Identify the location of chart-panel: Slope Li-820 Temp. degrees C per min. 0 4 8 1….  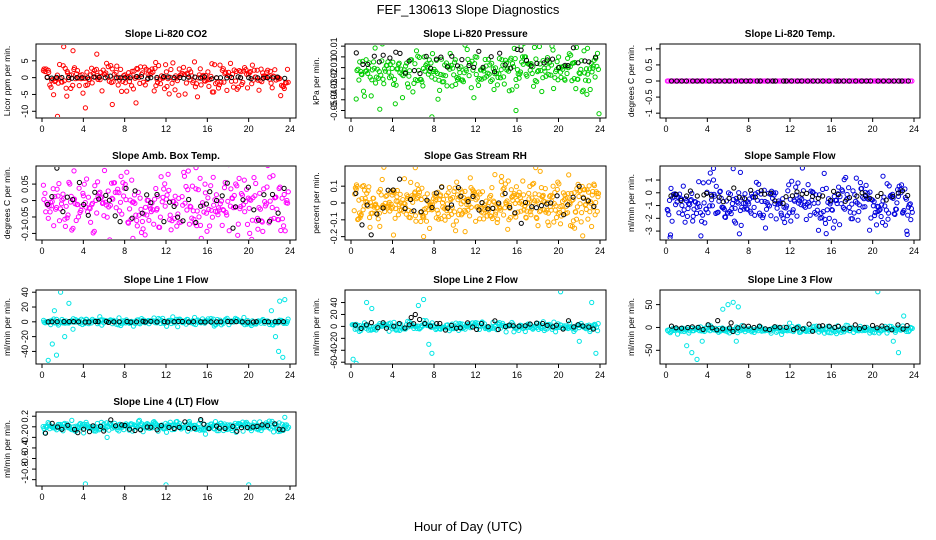
(773, 81).